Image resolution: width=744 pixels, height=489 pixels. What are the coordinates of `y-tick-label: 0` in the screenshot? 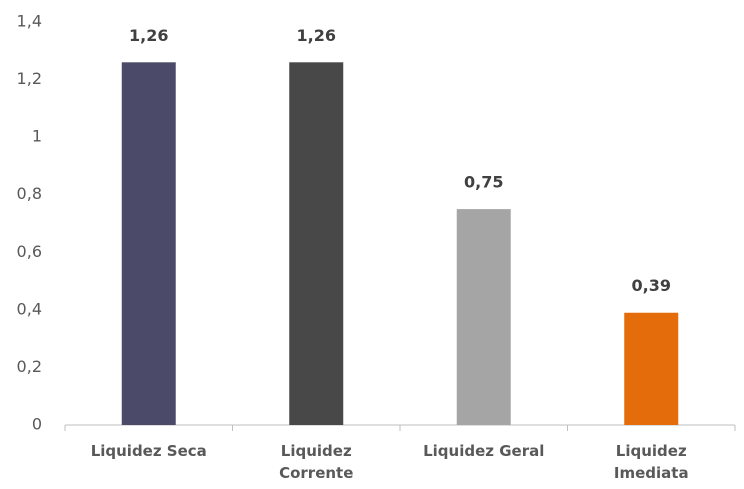 It's located at (37, 424).